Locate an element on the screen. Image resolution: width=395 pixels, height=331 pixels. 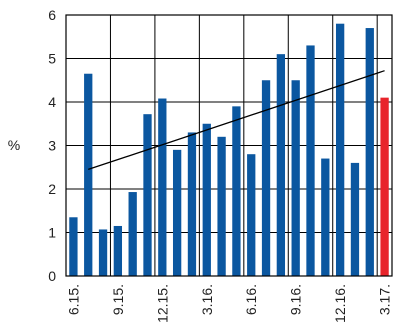
y-tick-label: 5 is located at coordinates (52, 59).